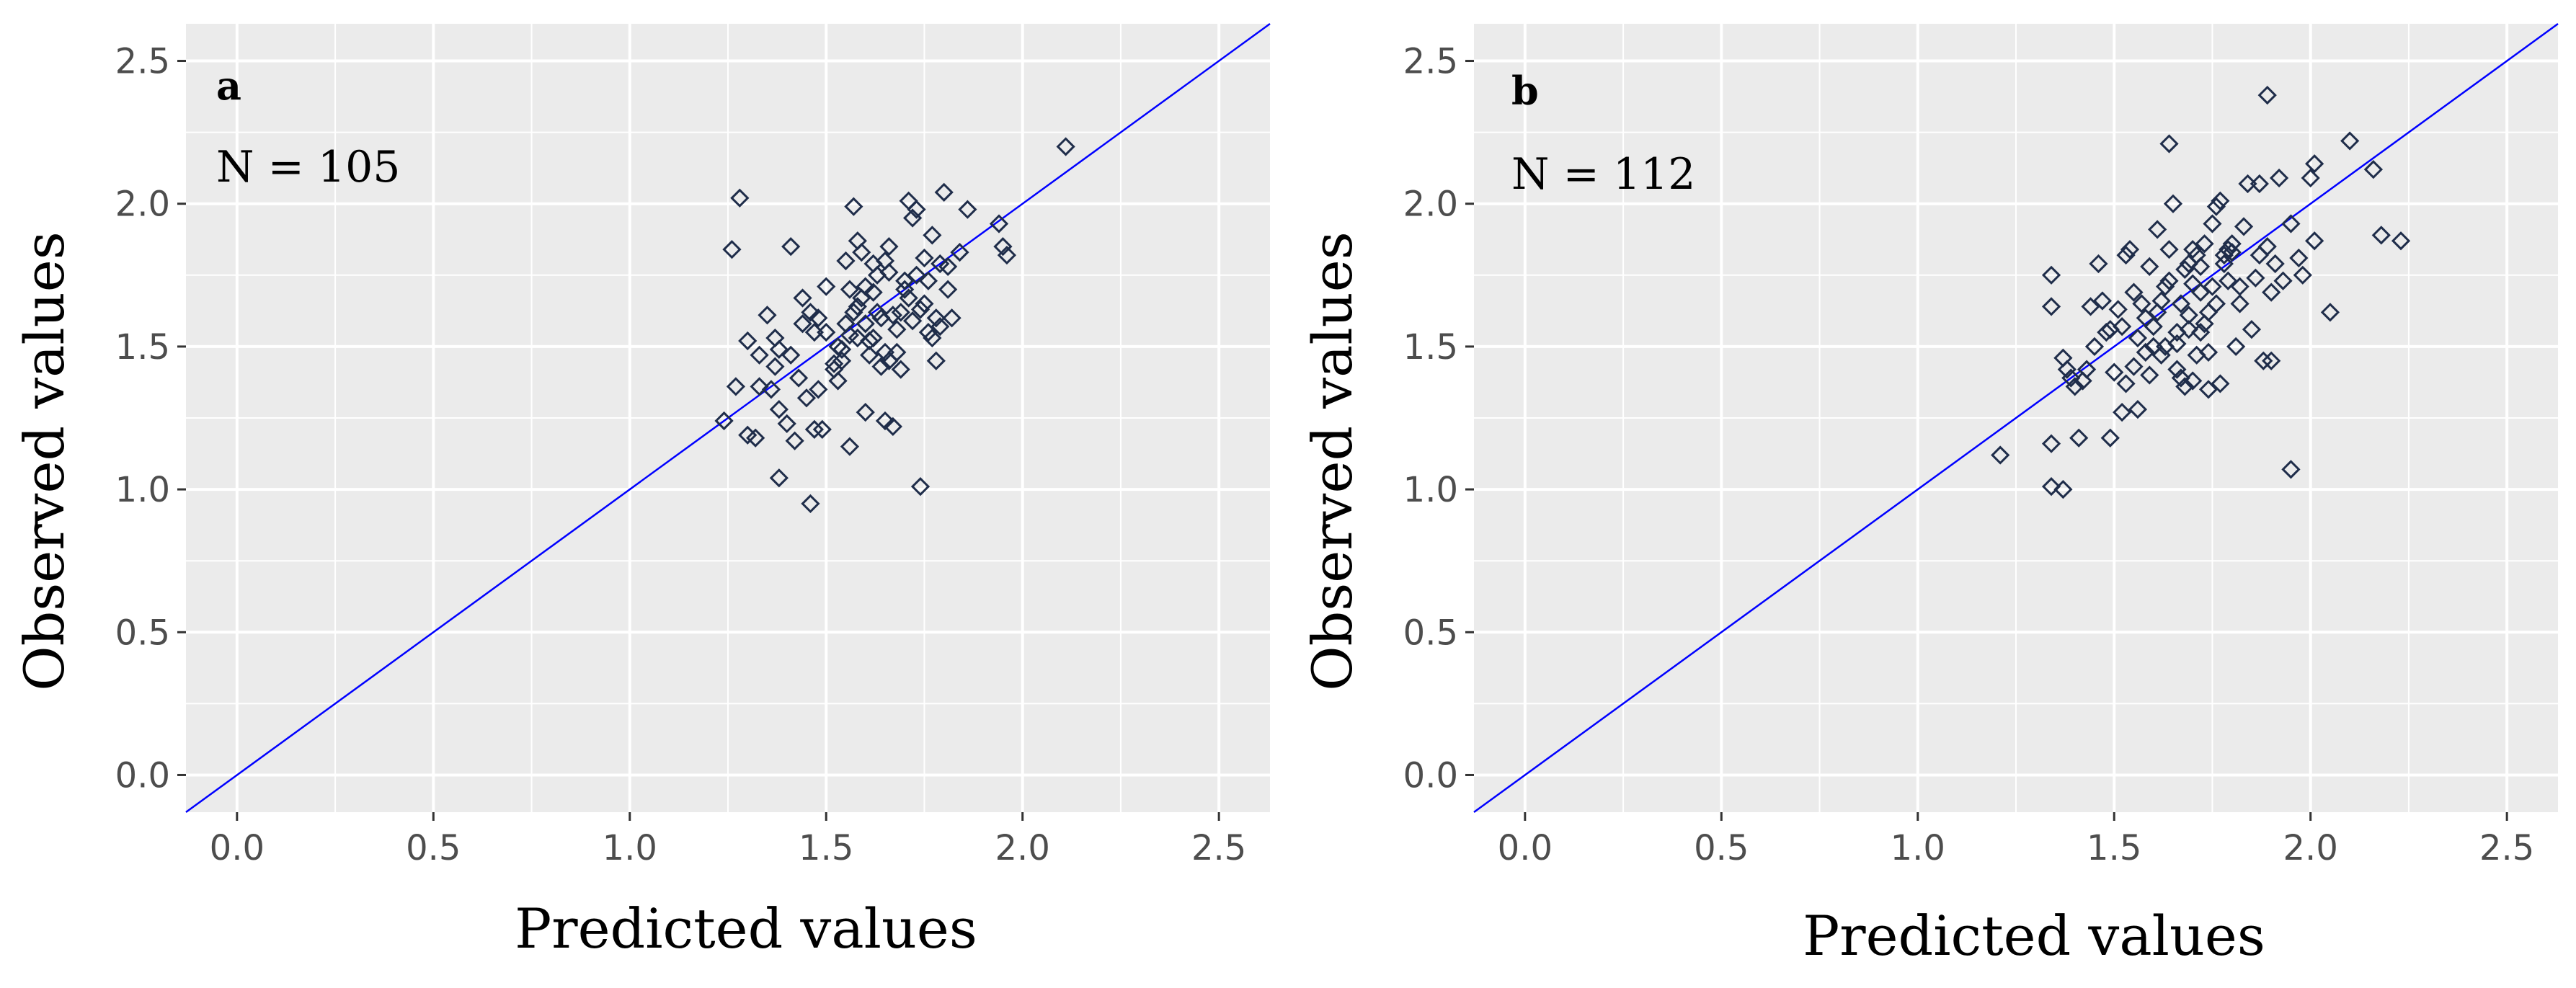  Describe the element at coordinates (630, 848) in the screenshot. I see `x-tick-label: 1.0` at that location.